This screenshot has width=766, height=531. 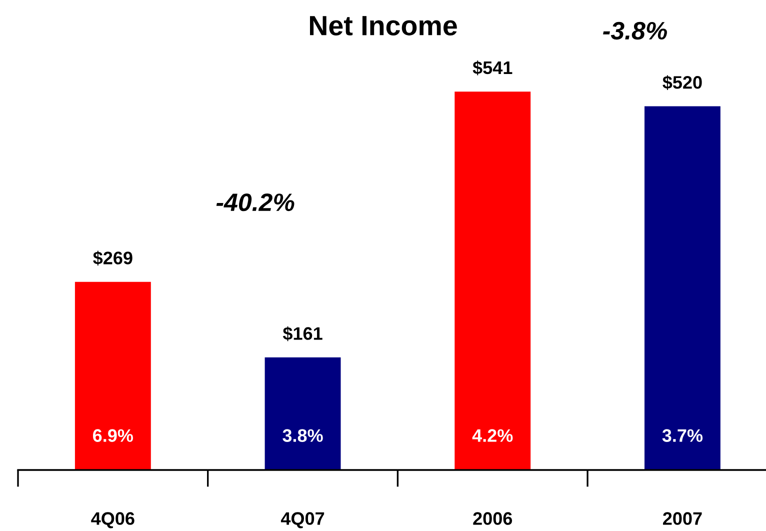 What do you see at coordinates (682, 518) in the screenshot?
I see `x-tick-label: 2007` at bounding box center [682, 518].